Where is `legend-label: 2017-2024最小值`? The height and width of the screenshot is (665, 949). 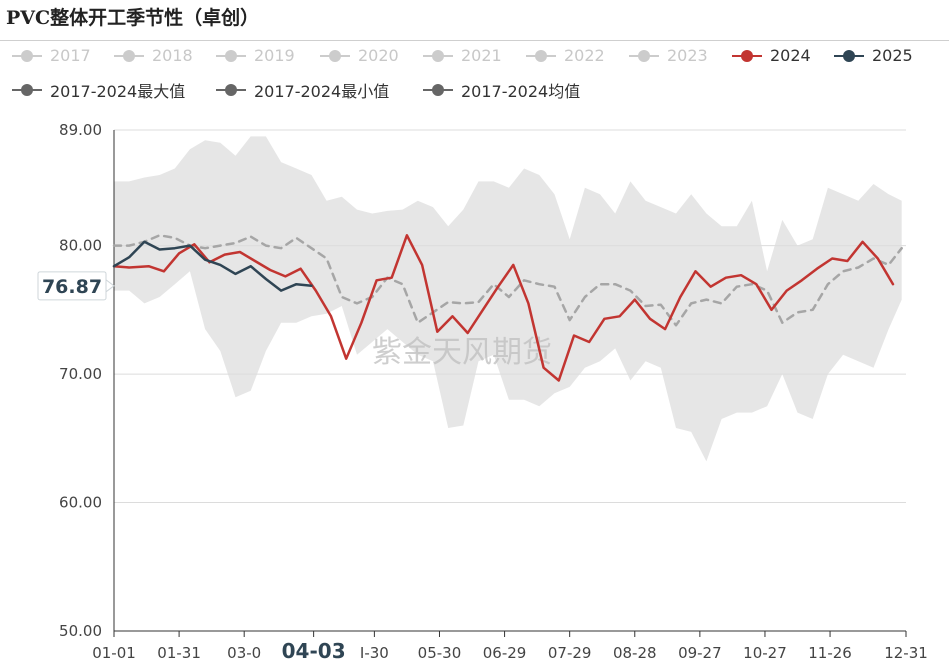
legend-label: 2017-2024最小值 is located at coordinates (322, 91).